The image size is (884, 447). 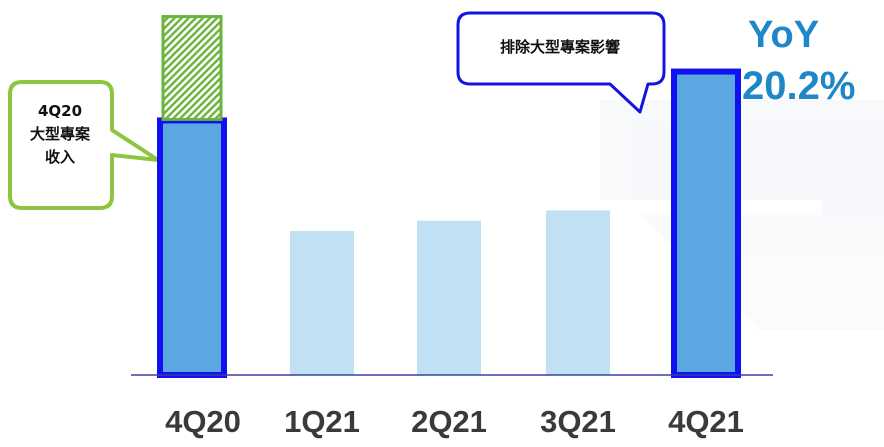 I want to click on left-callout-line2: 大型專案, so click(x=59, y=134).